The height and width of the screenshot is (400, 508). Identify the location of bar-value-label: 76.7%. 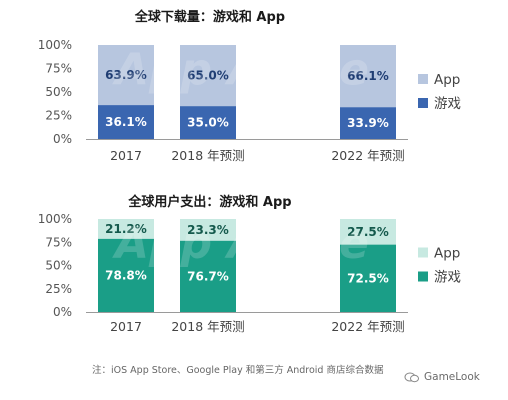
(208, 276).